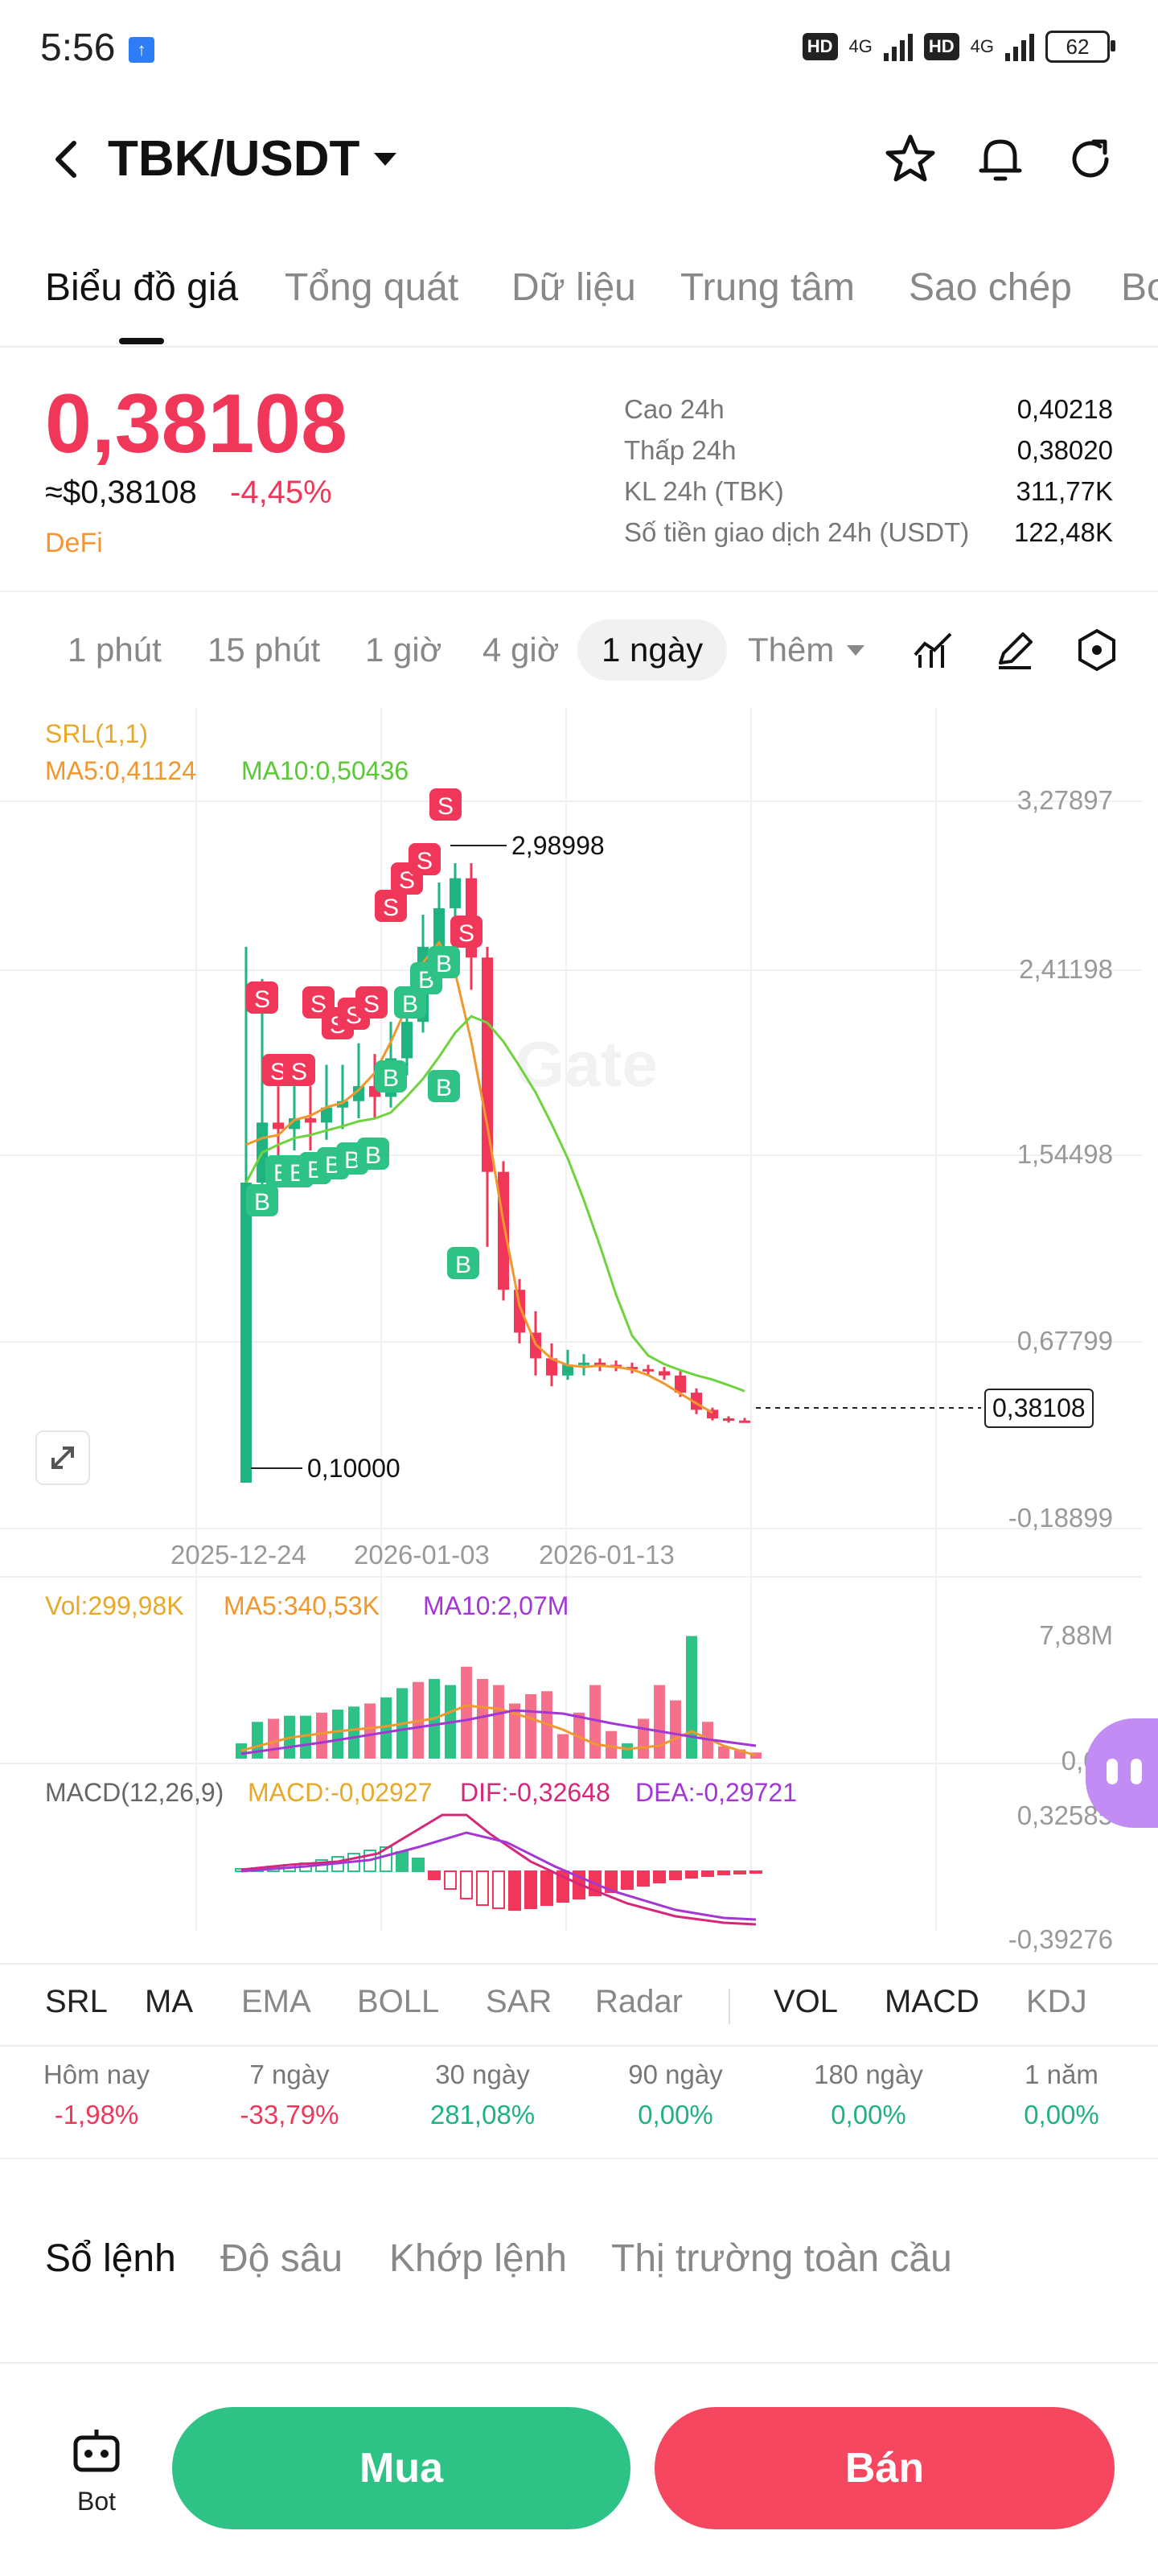 The image size is (1158, 2576). What do you see at coordinates (959, 47) in the screenshot?
I see `status-indicators: HD 4G HD 4G 62` at bounding box center [959, 47].